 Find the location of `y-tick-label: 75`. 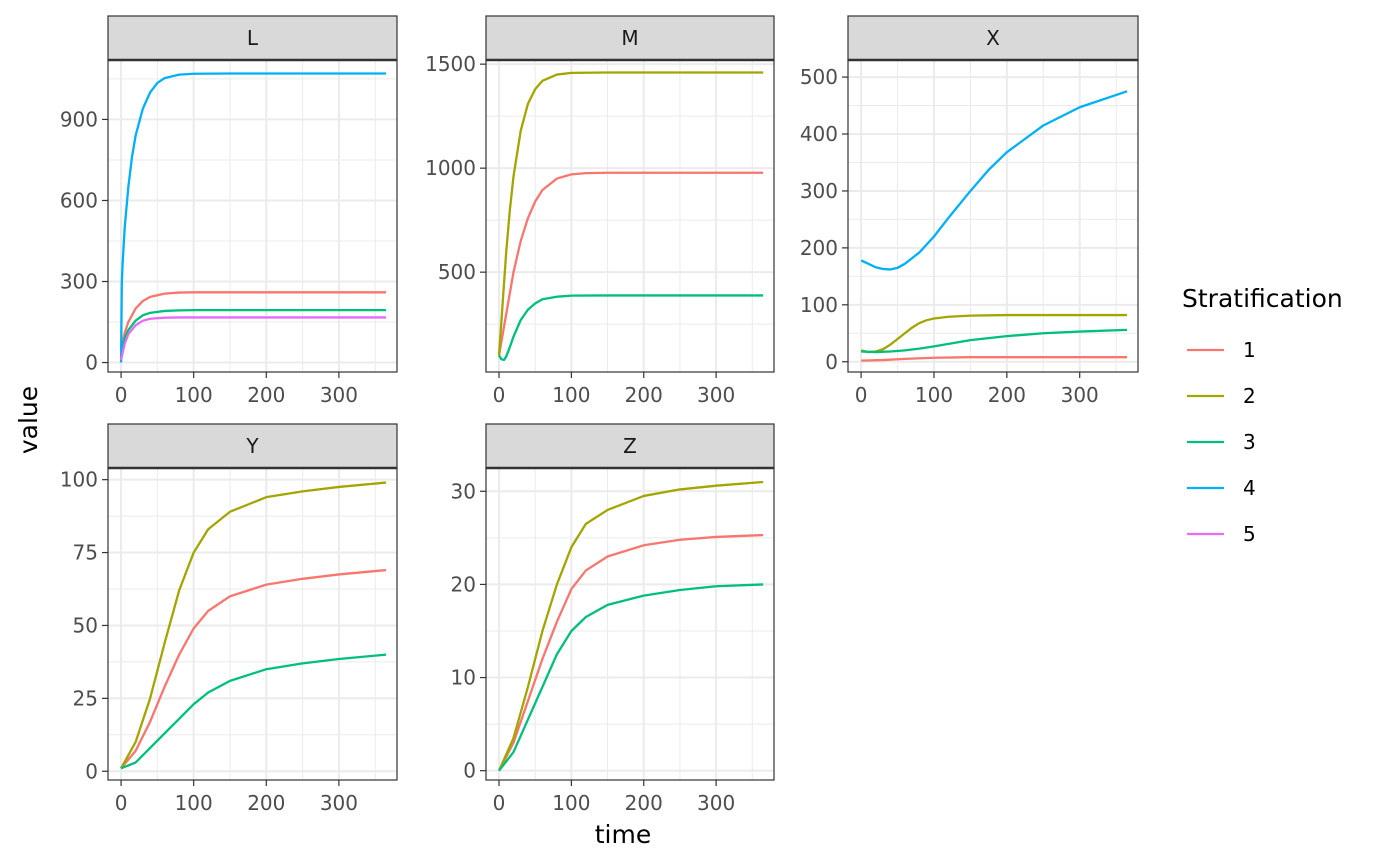

y-tick-label: 75 is located at coordinates (85, 553).